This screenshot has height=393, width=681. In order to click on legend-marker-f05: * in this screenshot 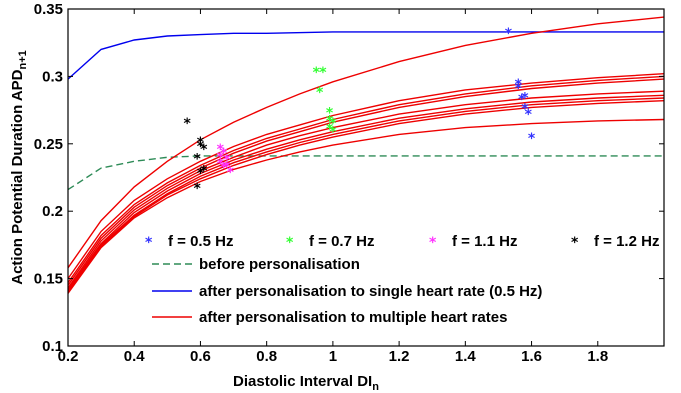, I will do `click(149, 243)`.